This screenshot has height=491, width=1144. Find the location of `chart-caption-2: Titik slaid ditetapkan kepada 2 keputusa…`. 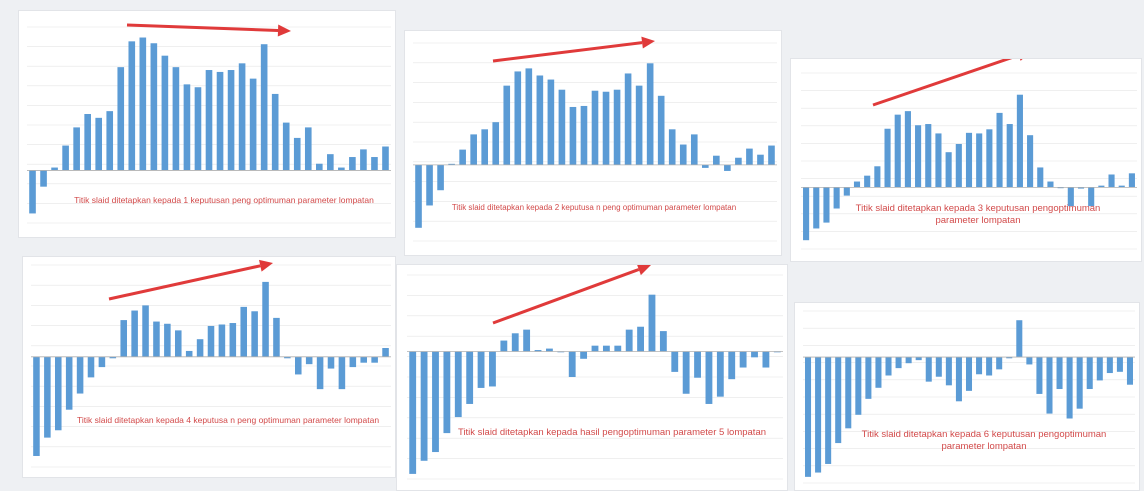

chart-caption-2: Titik slaid ditetapkan kepada 2 keputusa… is located at coordinates (594, 207).